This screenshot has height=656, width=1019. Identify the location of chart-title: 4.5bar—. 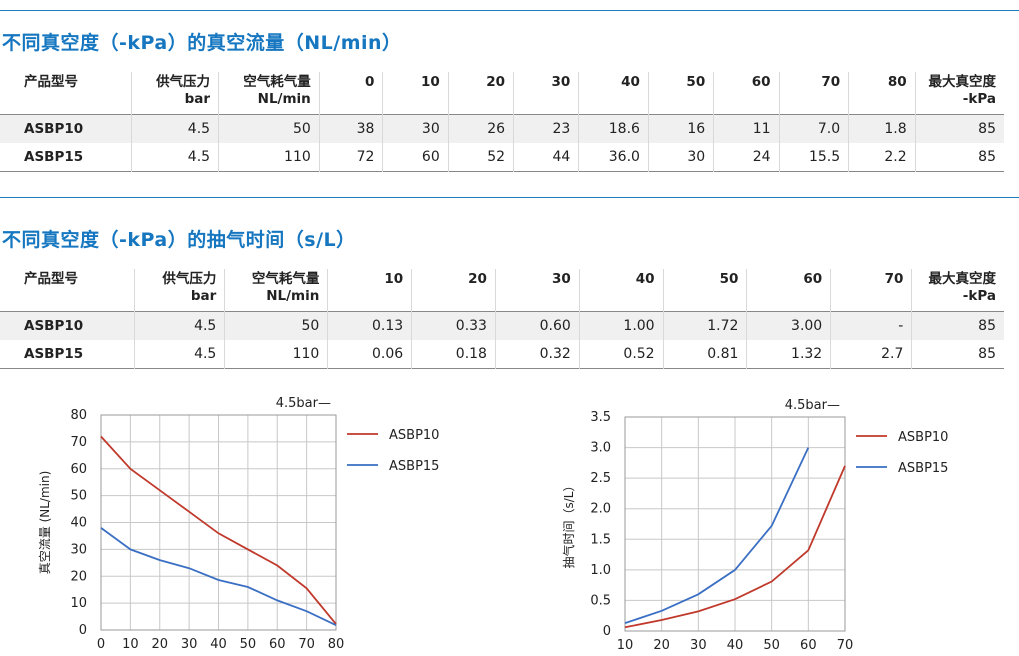
(303, 403).